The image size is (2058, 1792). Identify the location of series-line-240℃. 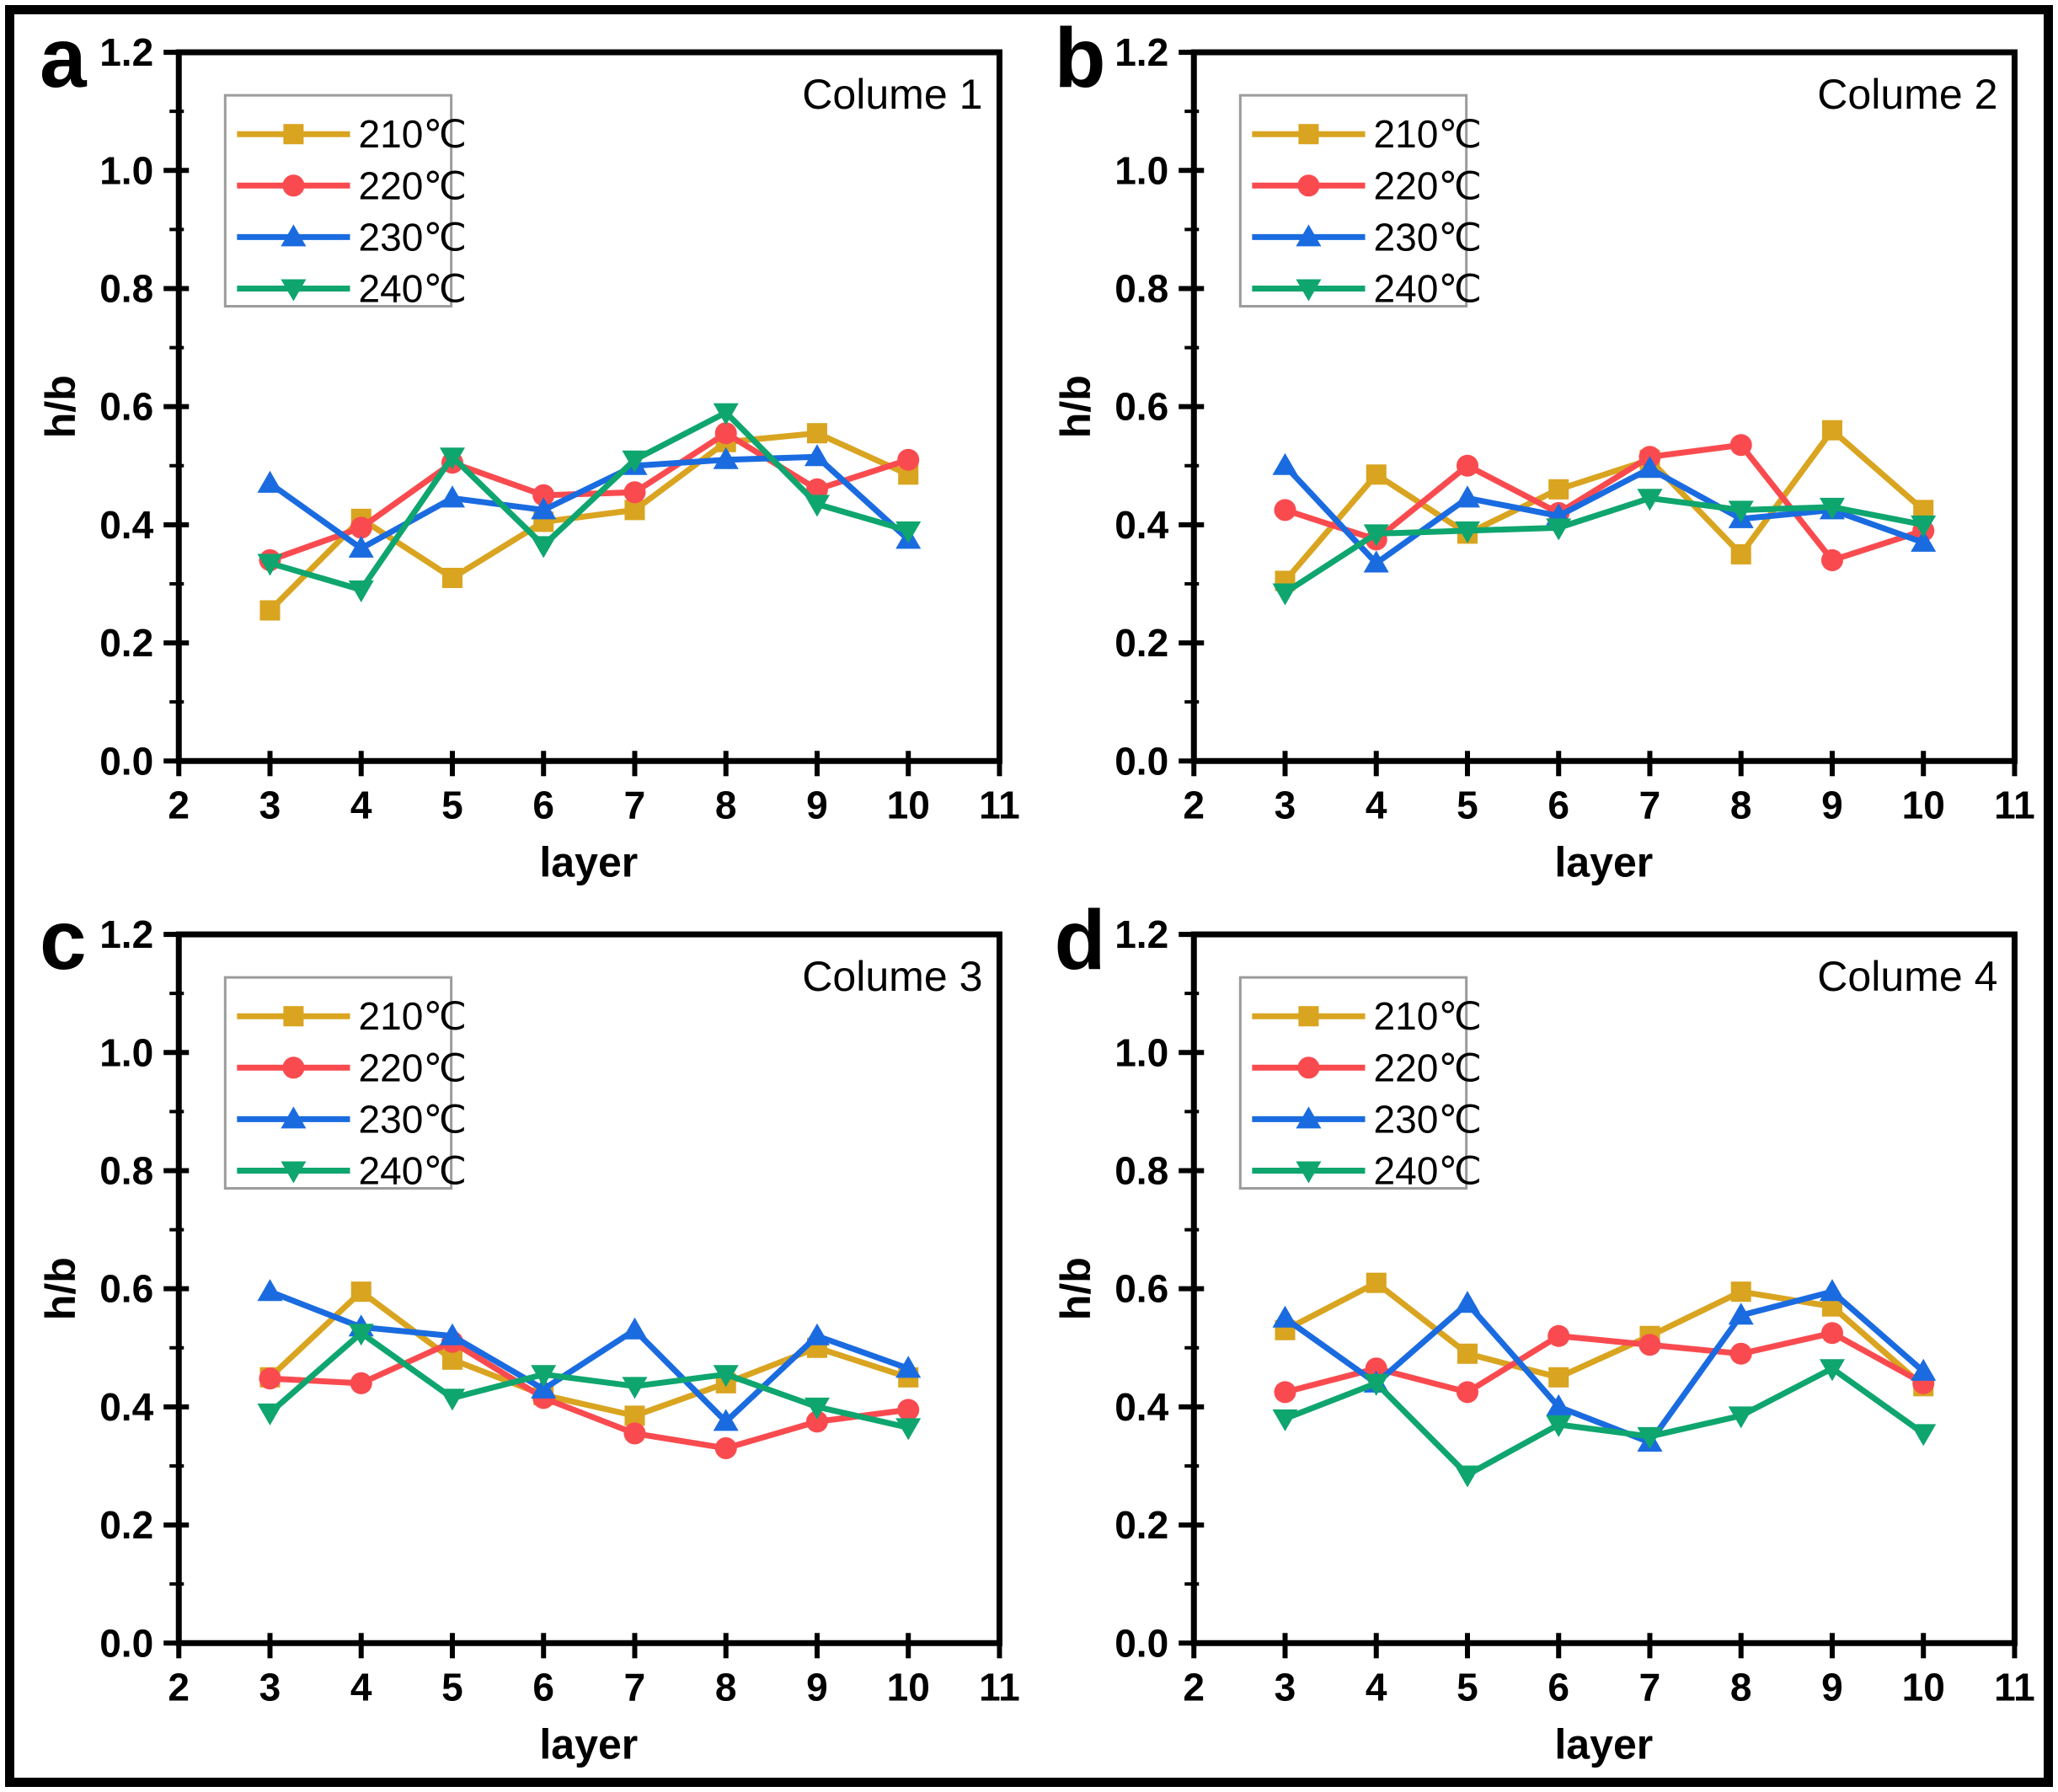
(588, 1380).